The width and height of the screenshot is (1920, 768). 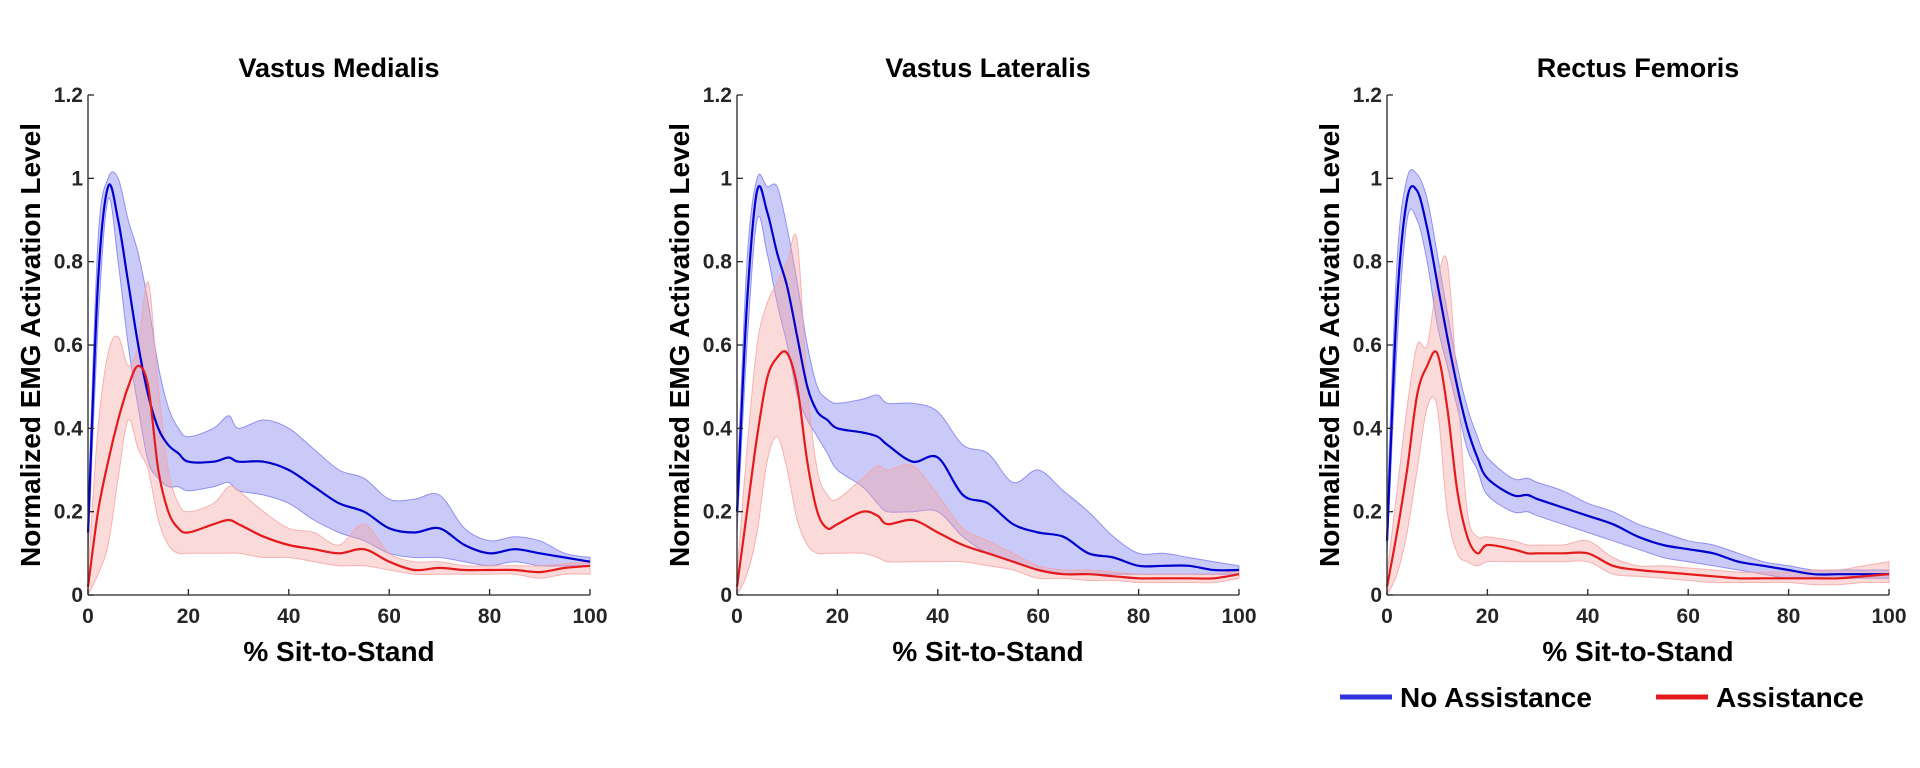 What do you see at coordinates (988, 68) in the screenshot?
I see `chart-title: Vastus Lateralis` at bounding box center [988, 68].